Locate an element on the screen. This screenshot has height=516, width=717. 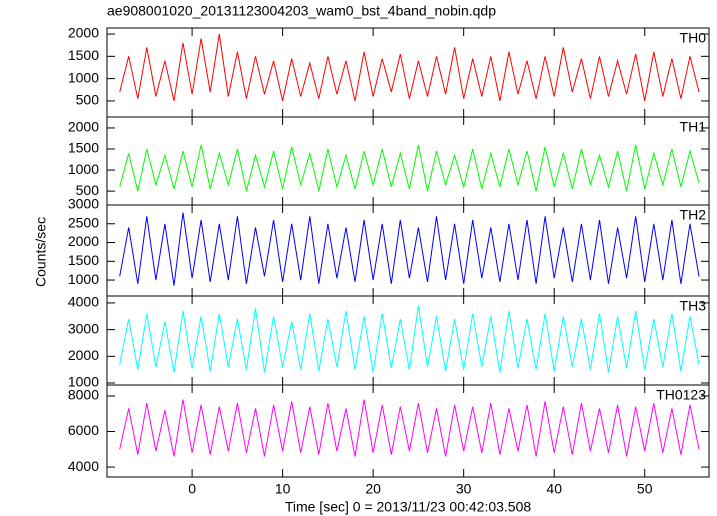
y-tick-label: 2500 is located at coordinates (83, 222).